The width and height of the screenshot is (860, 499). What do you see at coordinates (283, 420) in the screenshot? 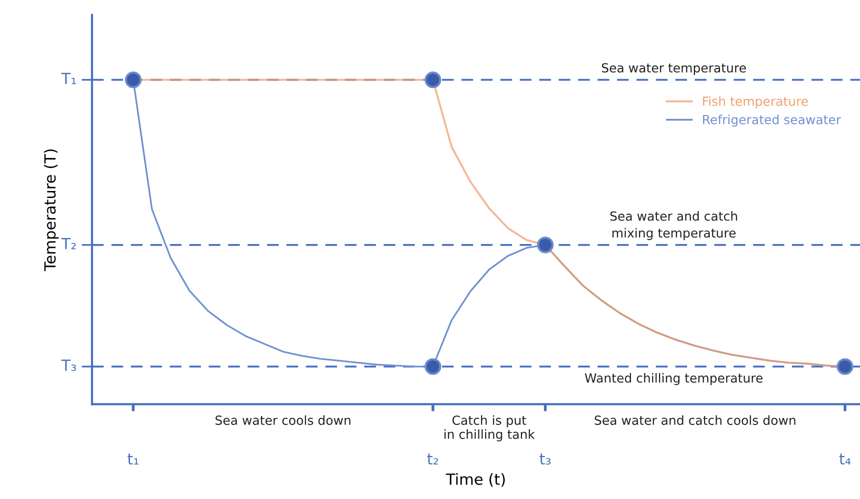
I see `text: Sea water cools down` at bounding box center [283, 420].